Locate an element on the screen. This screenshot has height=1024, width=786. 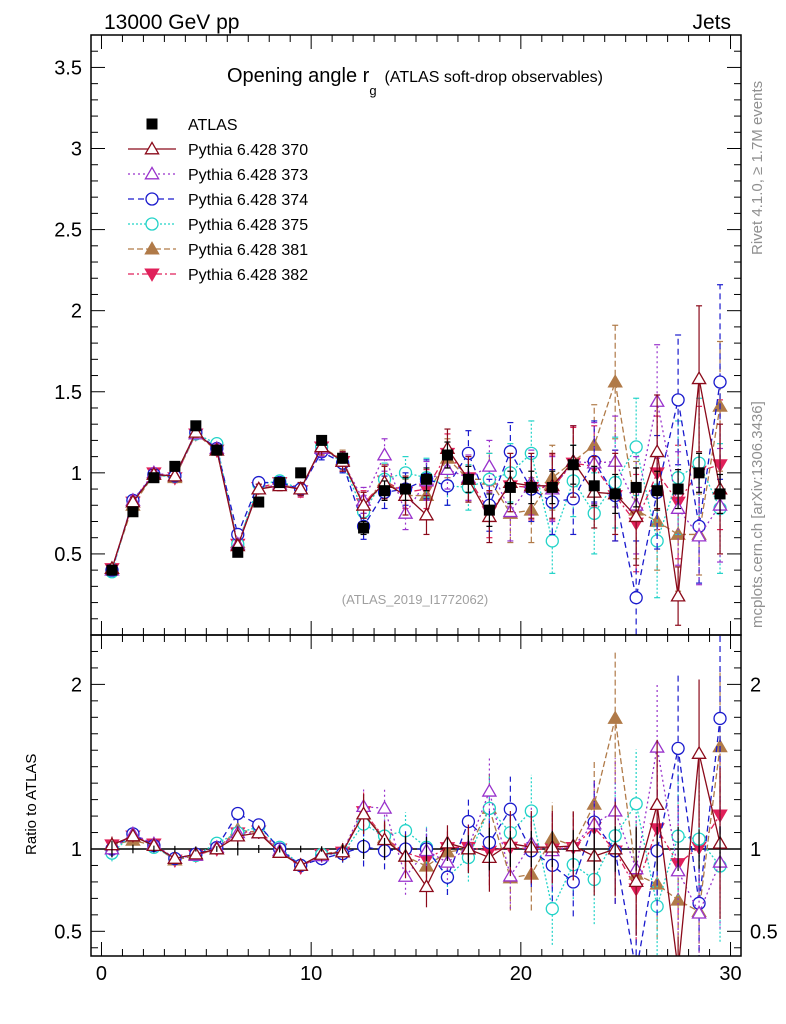
series-381-line is located at coordinates (416, 475).